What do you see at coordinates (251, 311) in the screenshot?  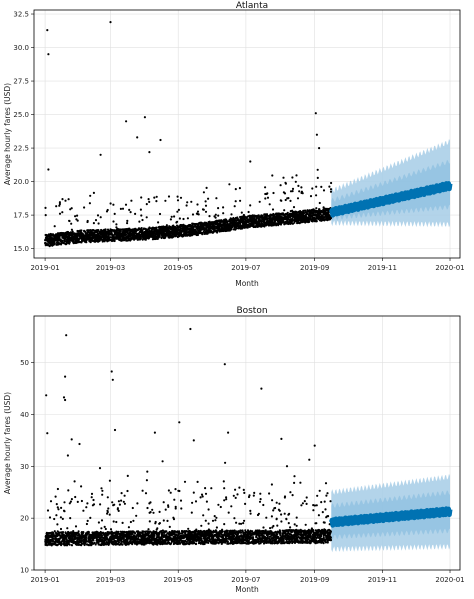 I see `boston-title: Boston` at bounding box center [251, 311].